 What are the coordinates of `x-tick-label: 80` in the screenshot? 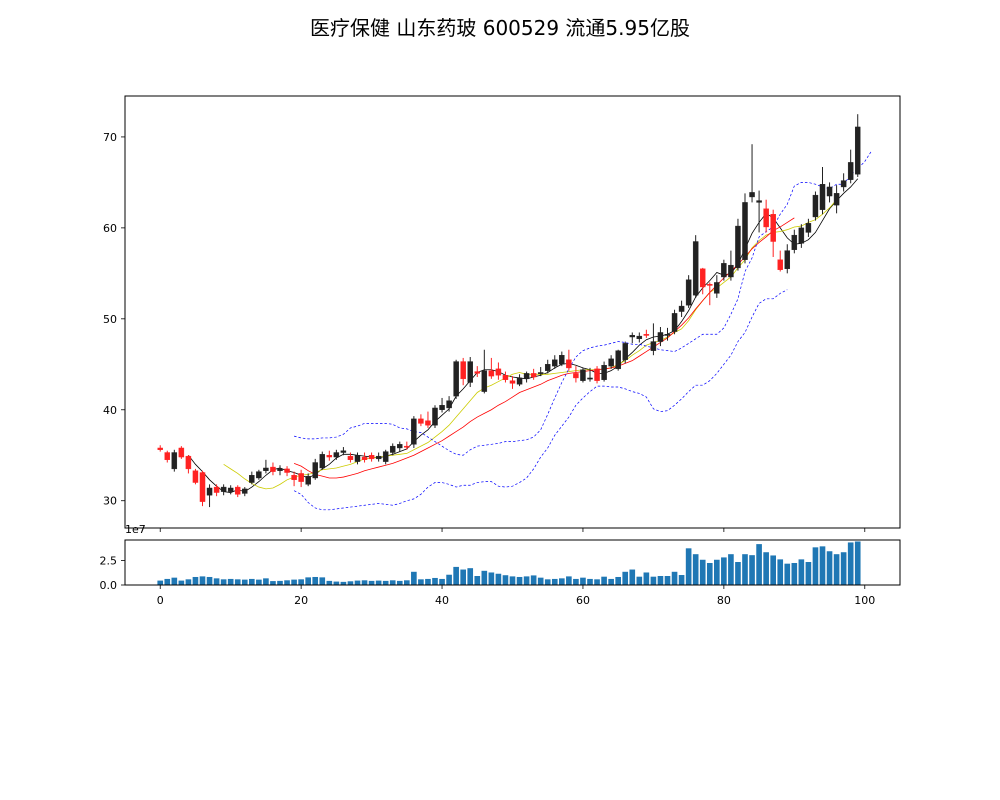 It's located at (724, 600).